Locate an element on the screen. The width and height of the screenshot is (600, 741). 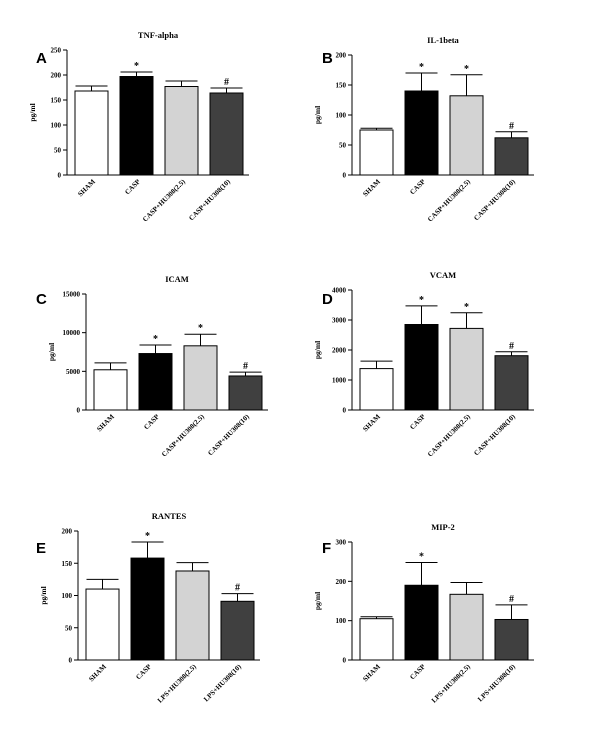
panel-c-title: ICAM is located at coordinates (177, 279).